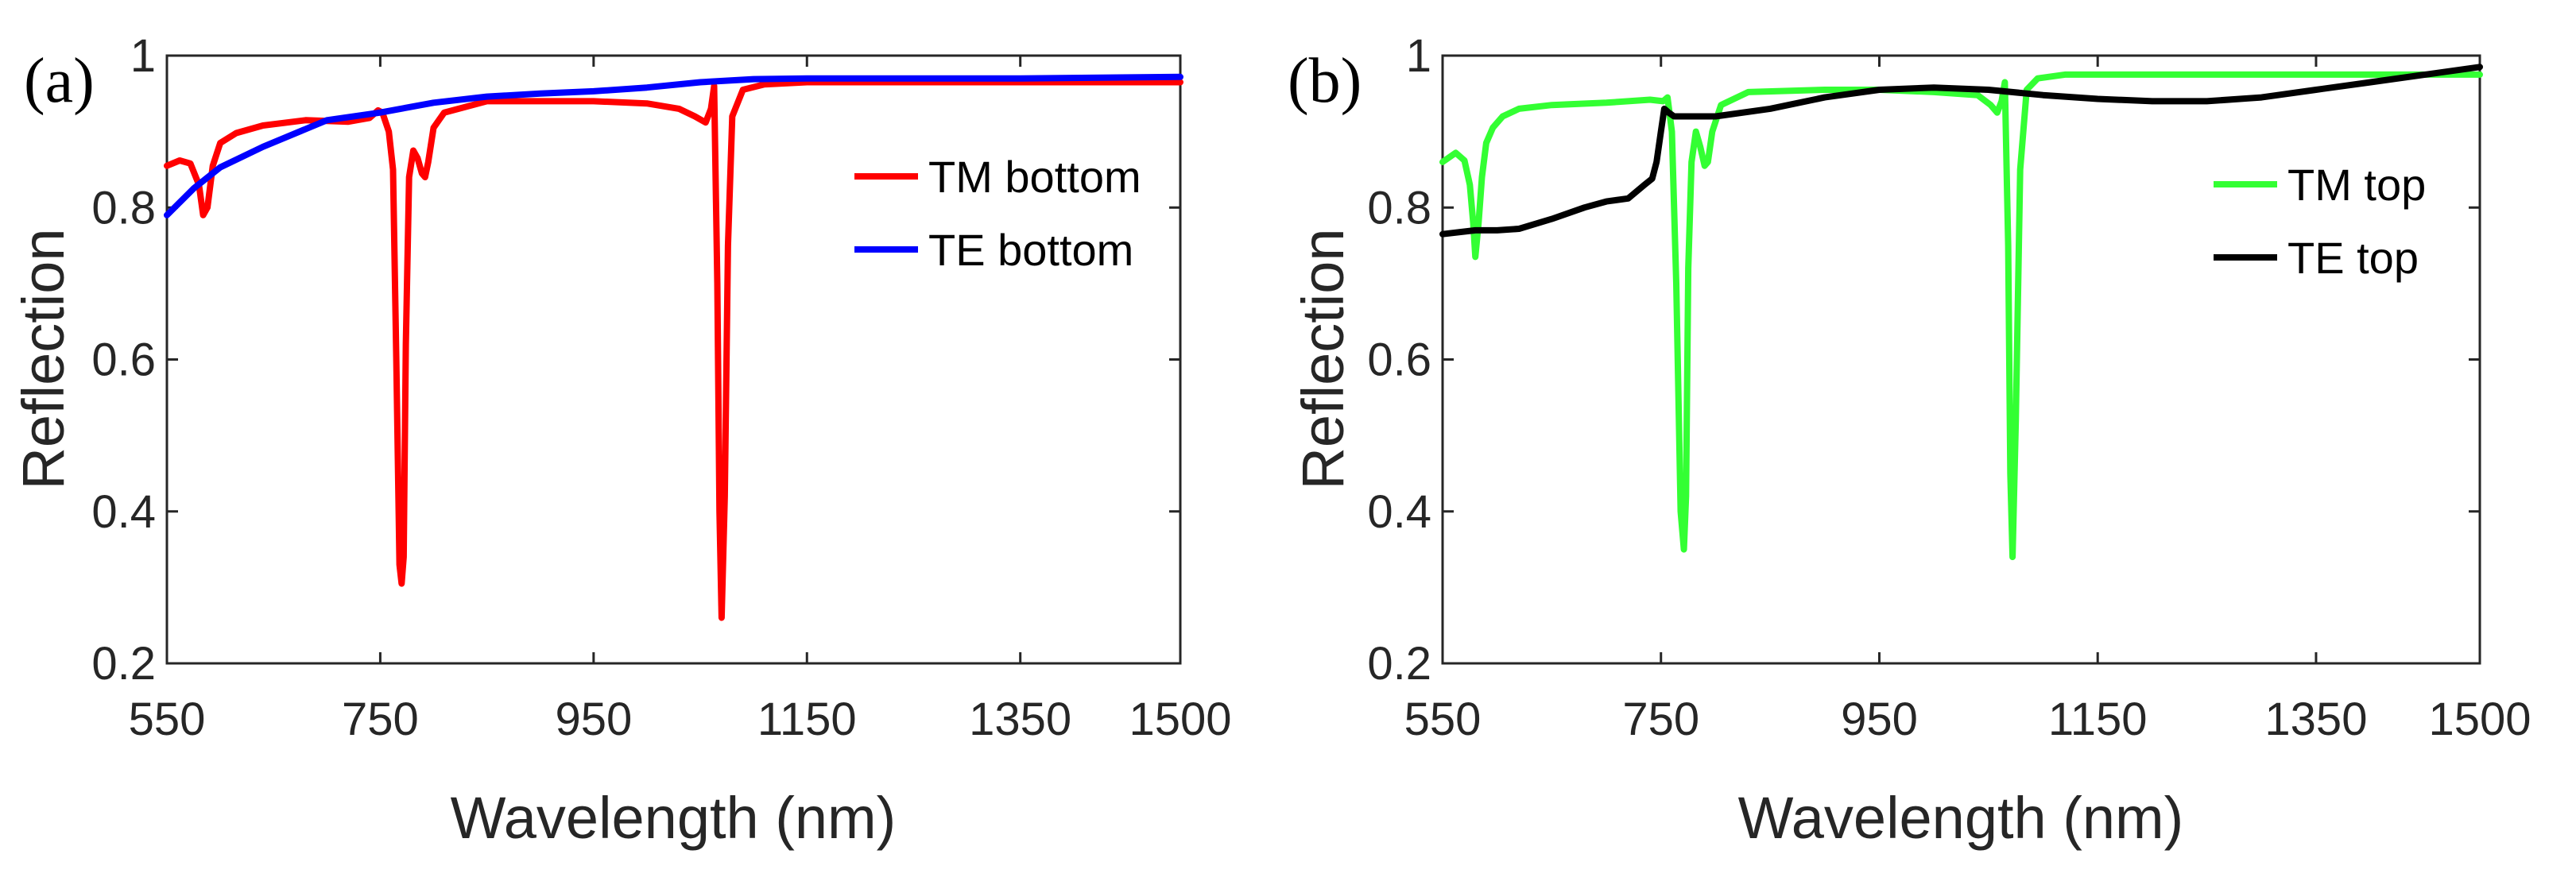 The width and height of the screenshot is (2576, 885). Describe the element at coordinates (1180, 719) in the screenshot. I see `panel-a-x-tick-label: 1500` at that location.